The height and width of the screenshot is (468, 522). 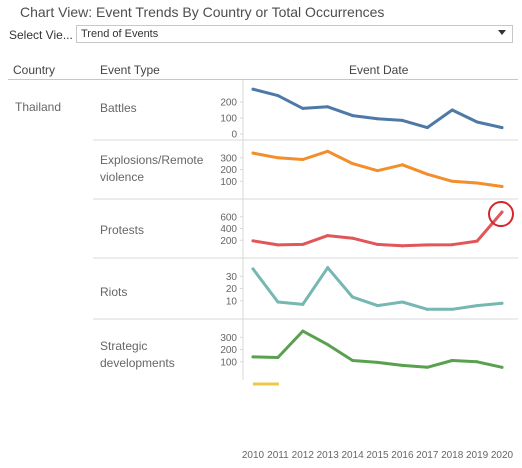 I want to click on y-tick-label: 400, so click(x=228, y=229).